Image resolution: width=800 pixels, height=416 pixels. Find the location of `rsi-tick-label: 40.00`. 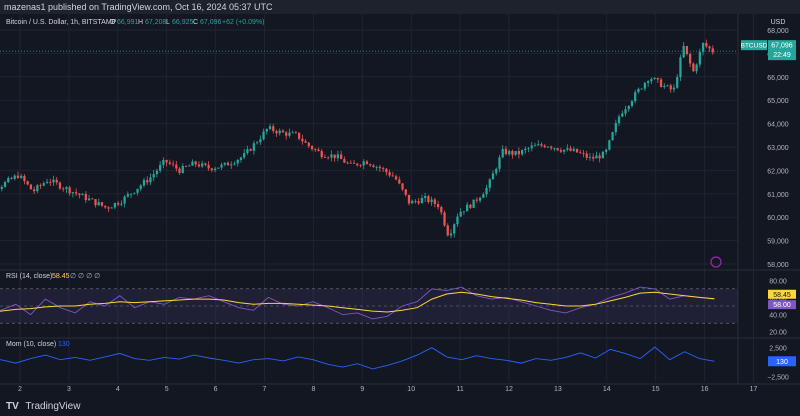

rsi-tick-label: 40.00 is located at coordinates (778, 316).